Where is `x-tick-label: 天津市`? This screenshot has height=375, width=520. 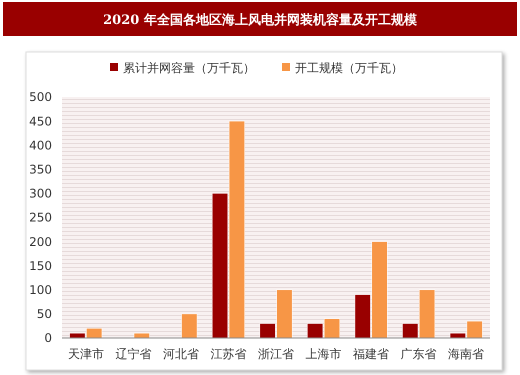 x-tick-label: 天津市 is located at coordinates (86, 354).